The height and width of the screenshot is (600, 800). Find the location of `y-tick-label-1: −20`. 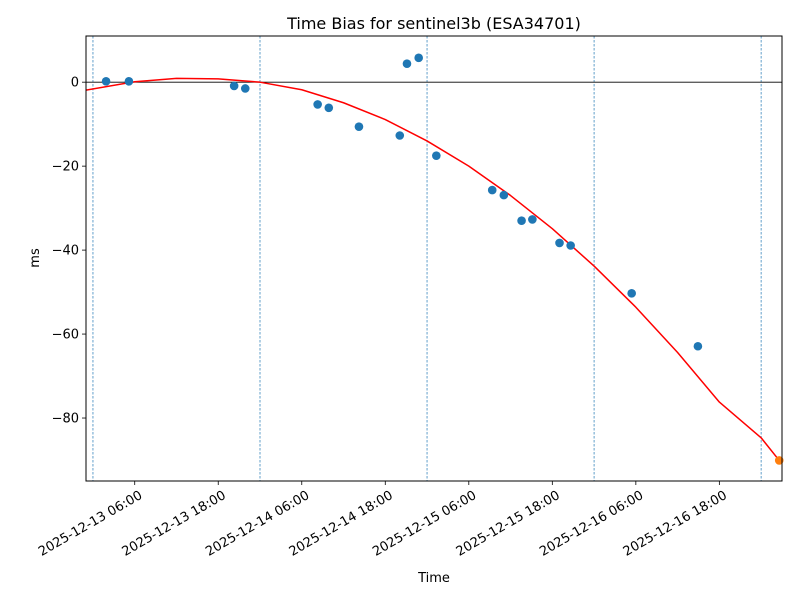

y-tick-label-1: −20 is located at coordinates (65, 167).